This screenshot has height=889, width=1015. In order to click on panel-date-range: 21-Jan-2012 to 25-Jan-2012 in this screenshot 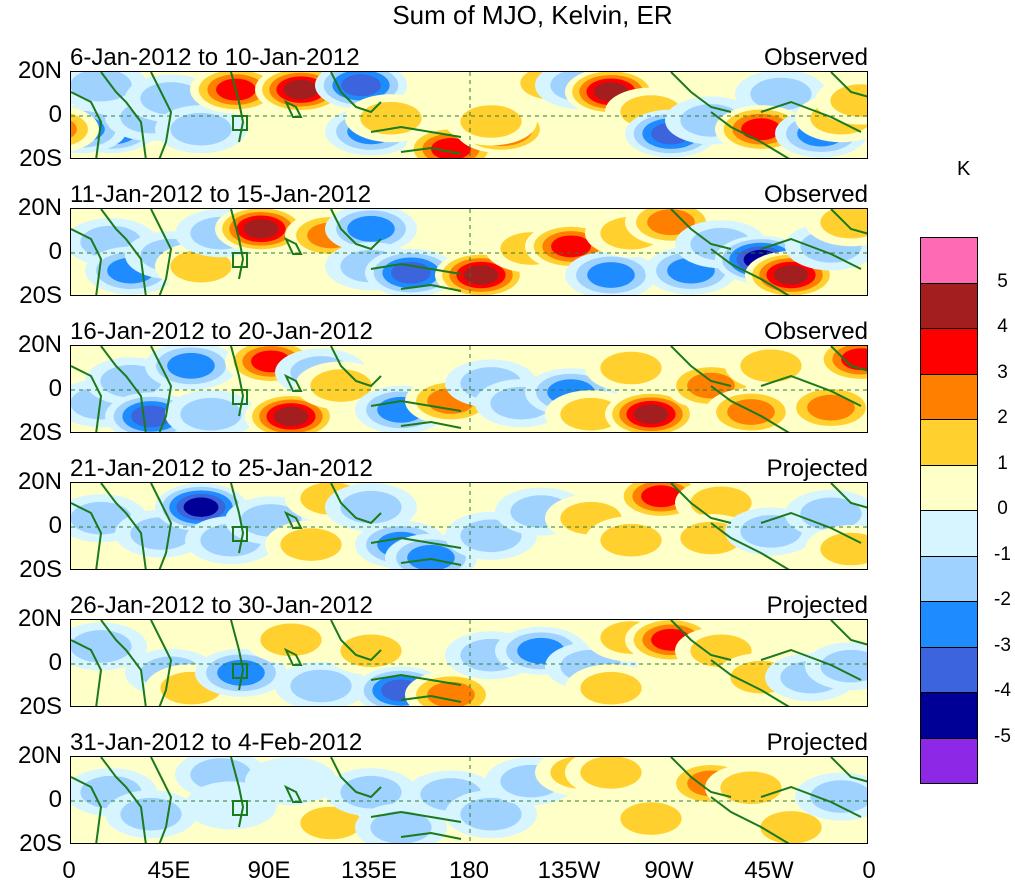, I will do `click(221, 468)`.